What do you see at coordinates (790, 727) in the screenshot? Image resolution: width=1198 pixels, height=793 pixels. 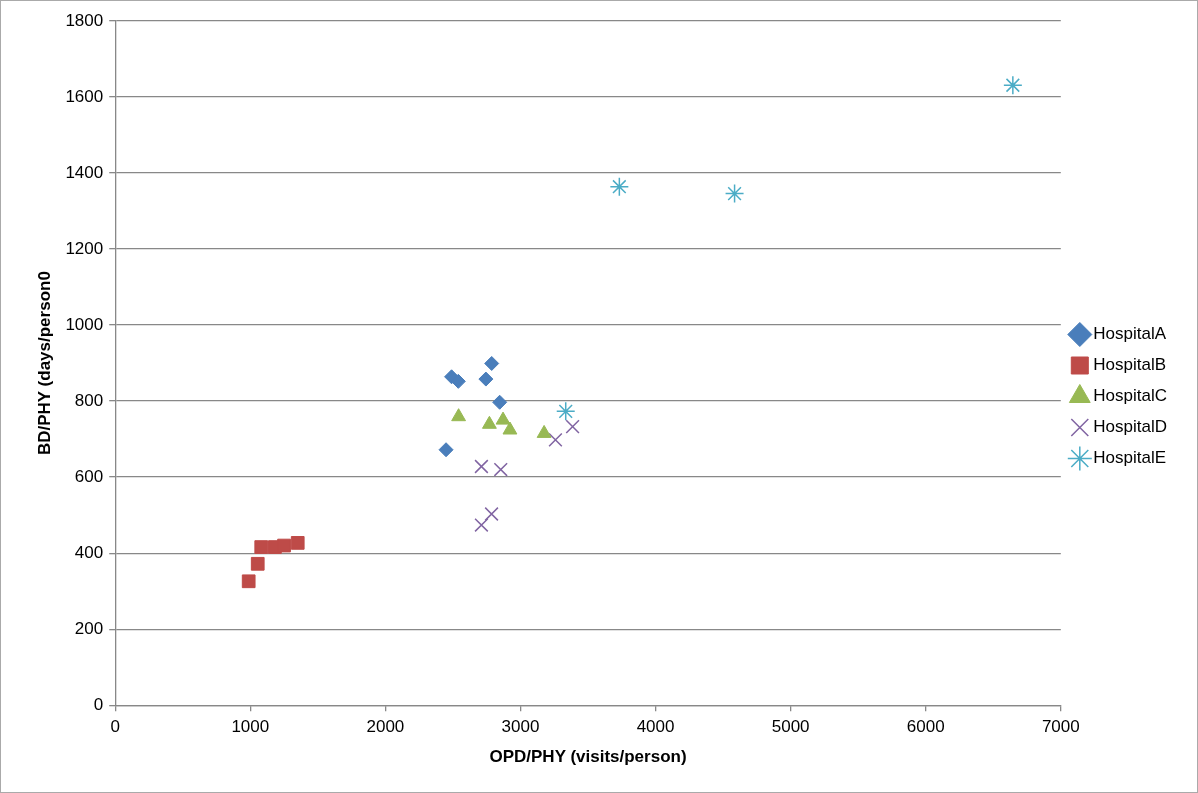 I see `x-tick-label: 5000` at bounding box center [790, 727].